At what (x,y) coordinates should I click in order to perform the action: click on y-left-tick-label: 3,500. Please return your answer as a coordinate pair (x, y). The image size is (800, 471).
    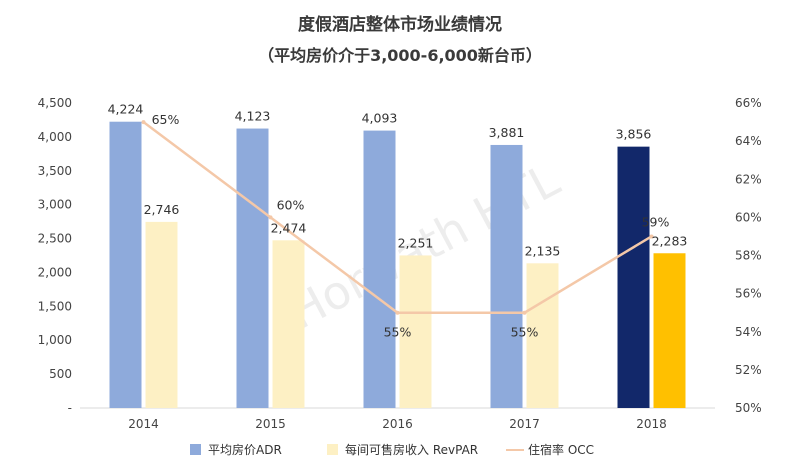
    Looking at the image, I should click on (55, 171).